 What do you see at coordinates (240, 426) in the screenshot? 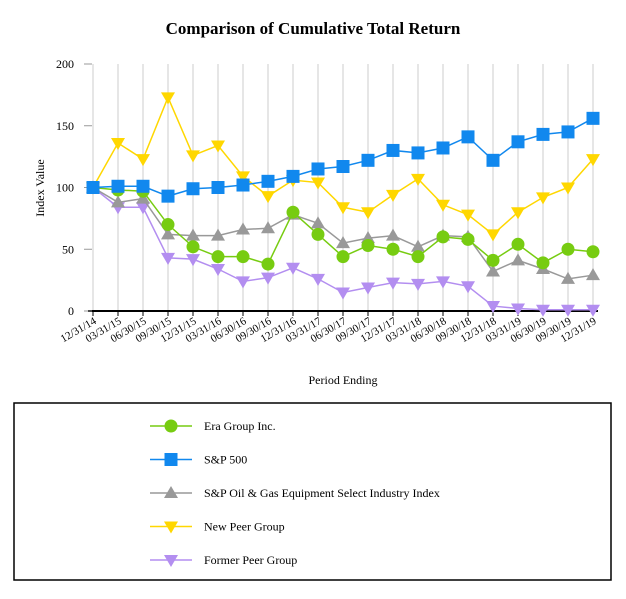
I see `legend-label: Era Group Inc.` at bounding box center [240, 426].